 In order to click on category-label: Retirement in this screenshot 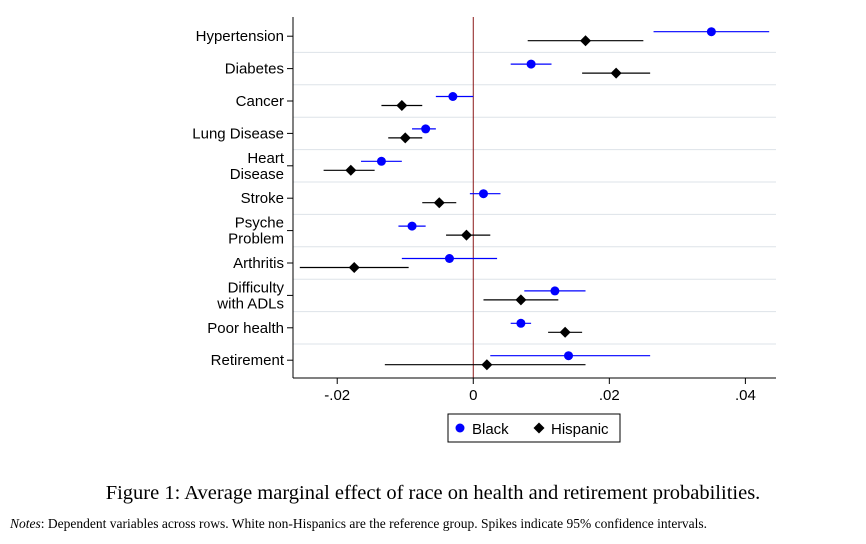, I will do `click(248, 360)`.